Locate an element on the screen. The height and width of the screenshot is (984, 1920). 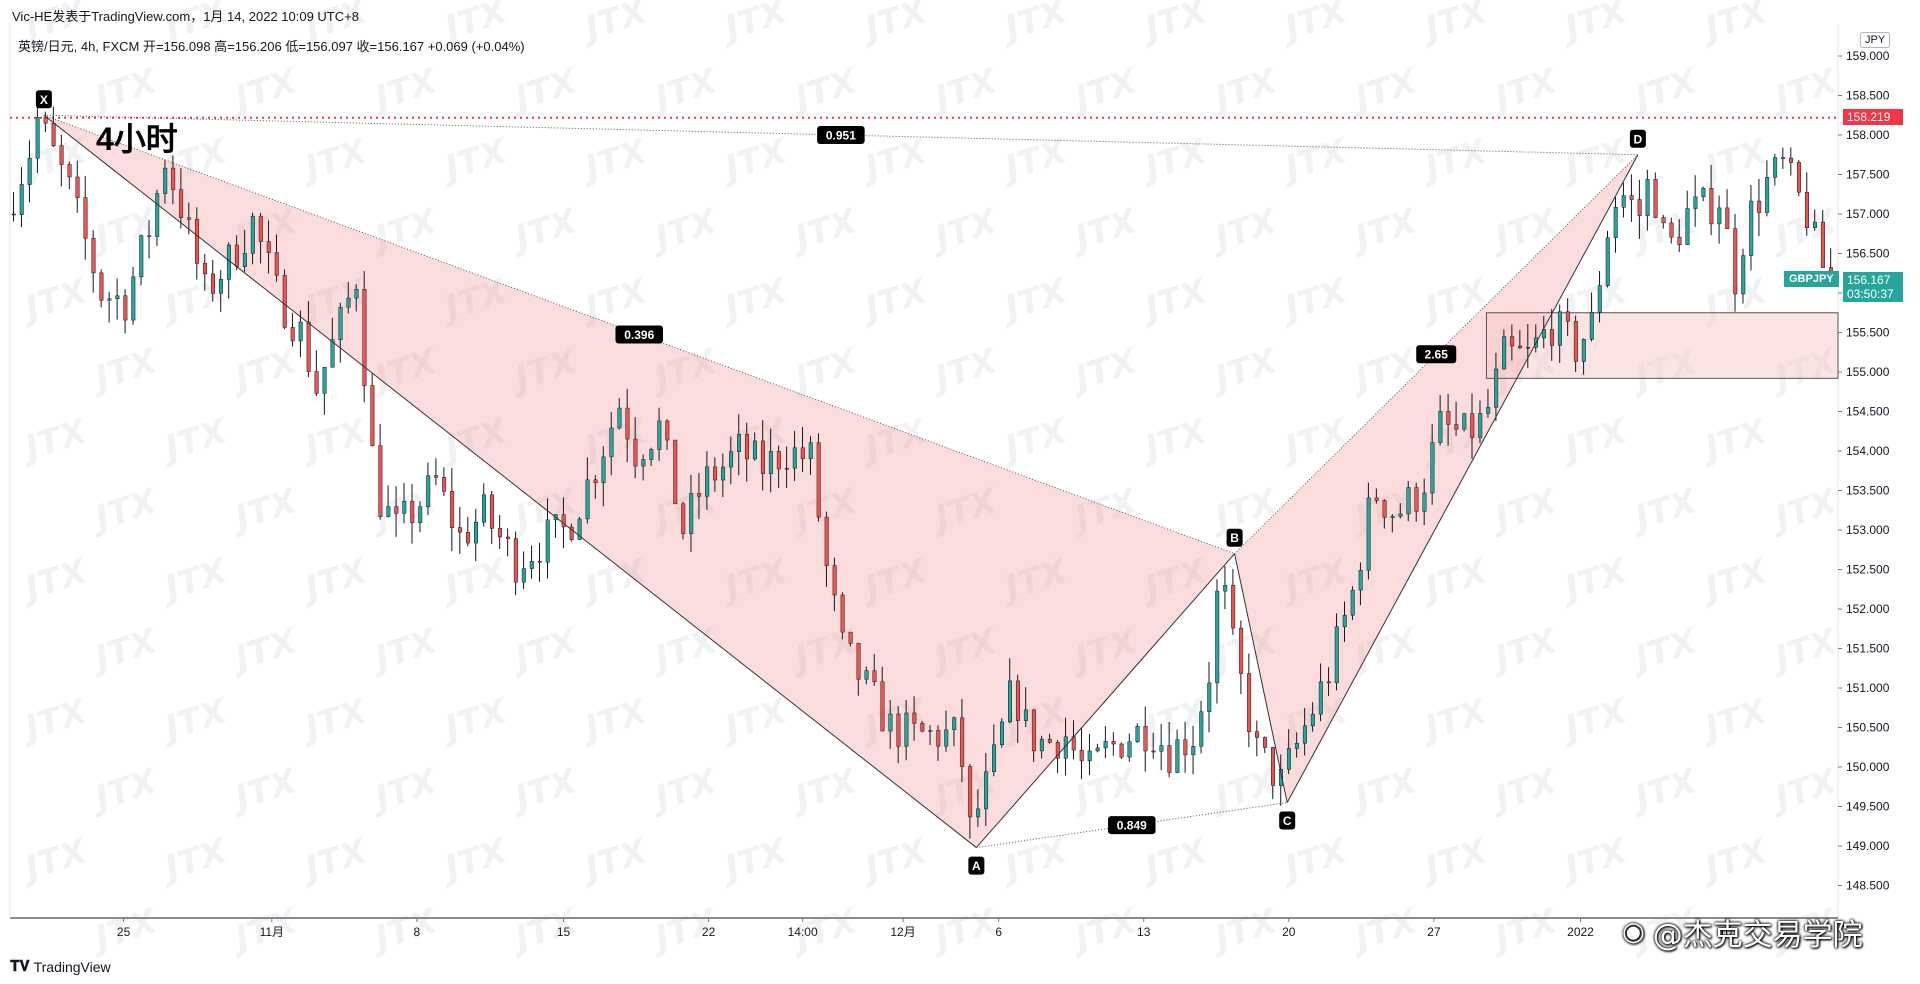
timeframe-annotation: 4小时 is located at coordinates (137, 139).